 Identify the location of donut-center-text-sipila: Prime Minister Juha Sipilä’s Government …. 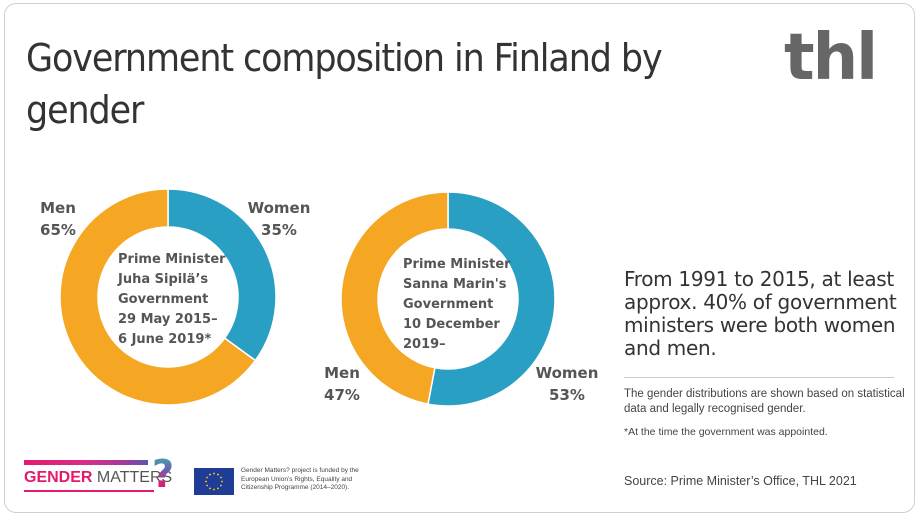
(172, 300).